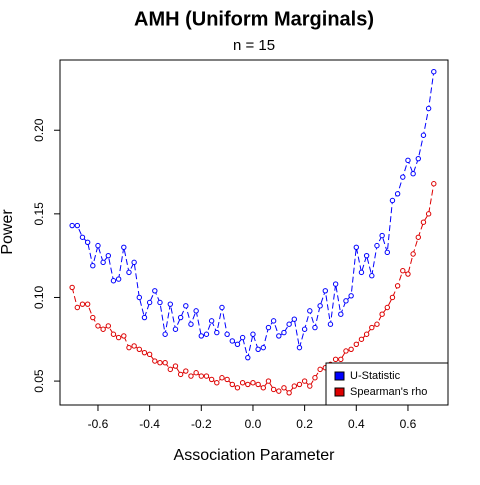 The image size is (480, 485). I want to click on x-tick-label: 0.0, so click(253, 424).